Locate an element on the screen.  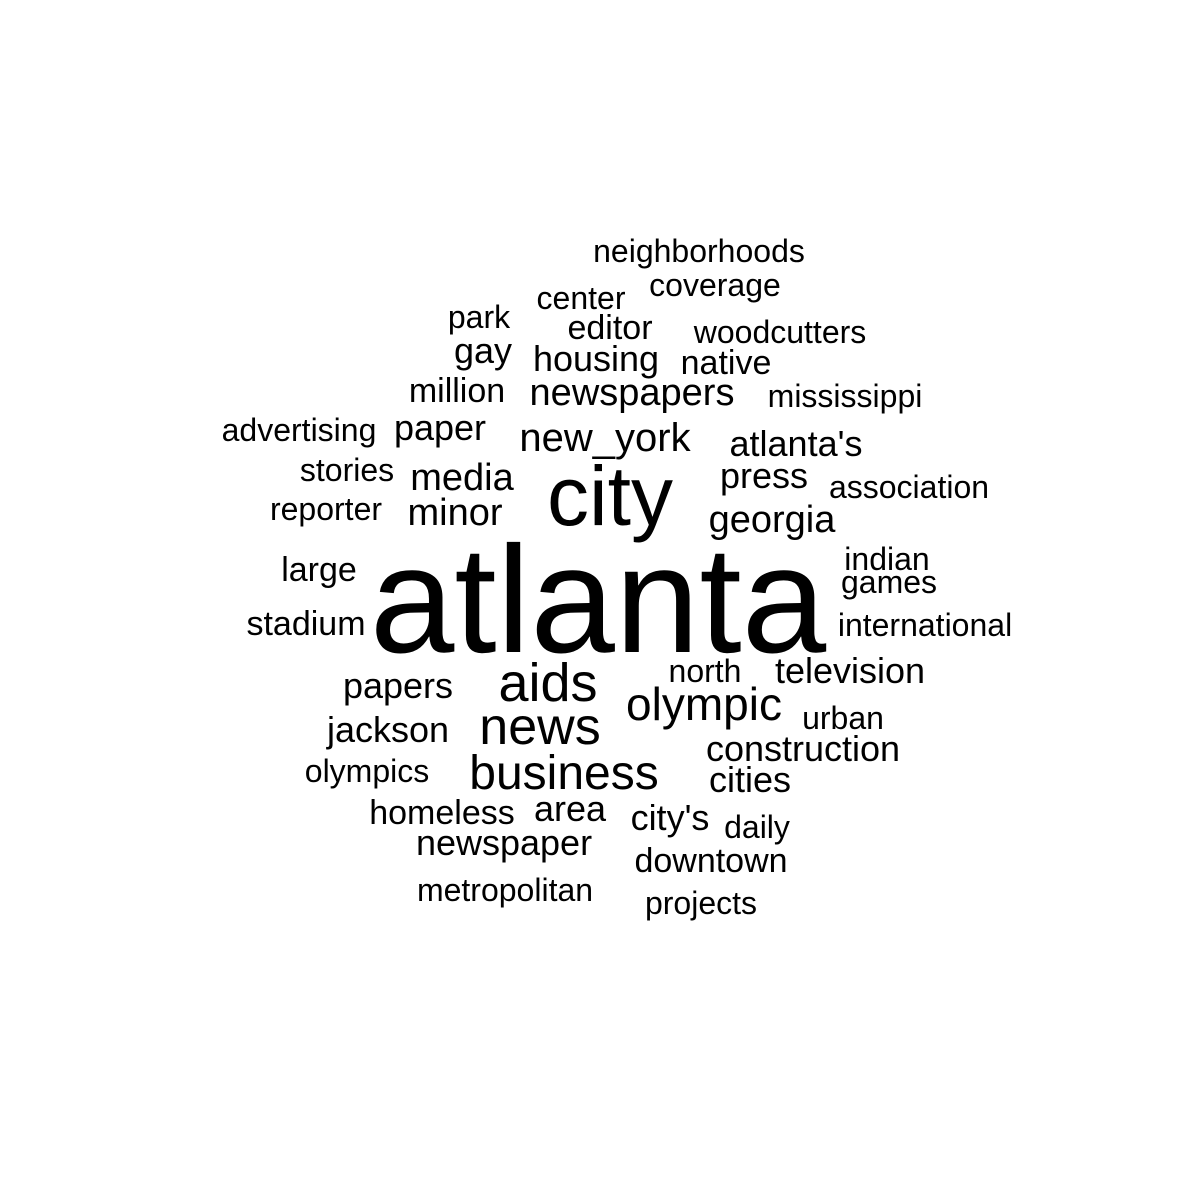
word-olympic: olympic is located at coordinates (704, 704).